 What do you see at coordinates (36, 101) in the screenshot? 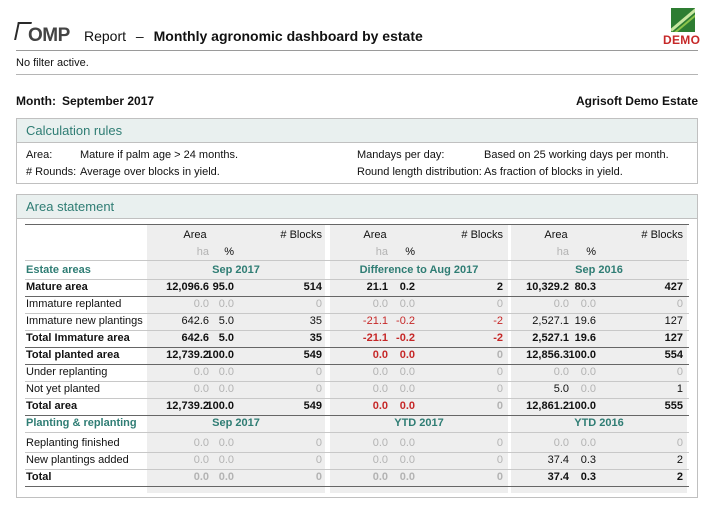
I see `month-label: Month:` at bounding box center [36, 101].